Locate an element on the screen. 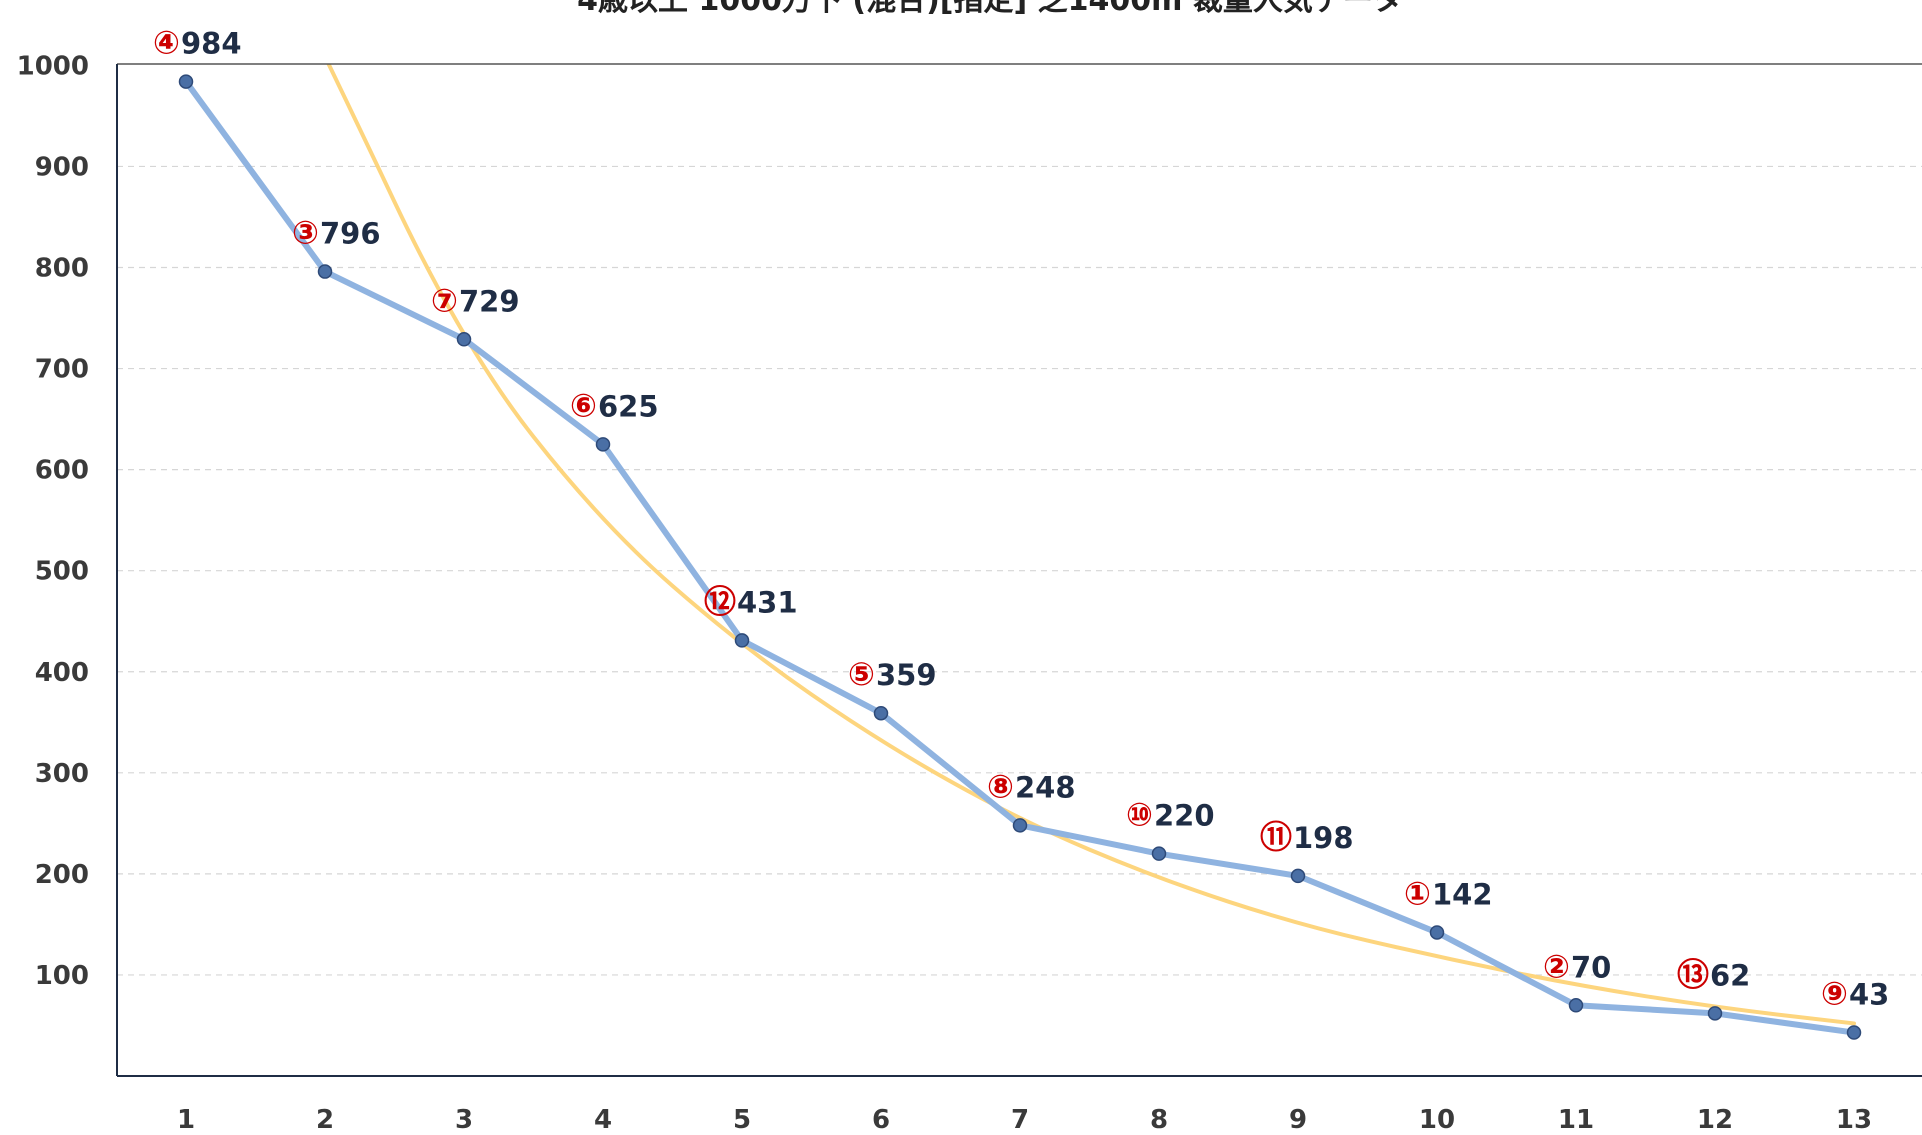 This screenshot has width=1922, height=1135. y-tick-label: 700 is located at coordinates (62, 370).